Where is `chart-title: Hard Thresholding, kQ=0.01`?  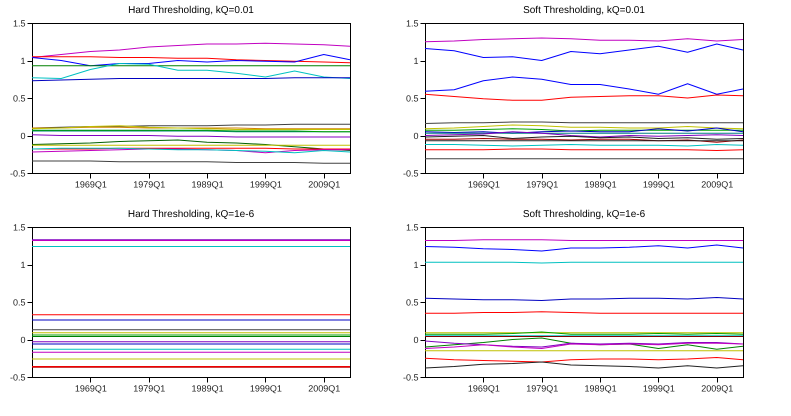 chart-title: Hard Thresholding, kQ=0.01 is located at coordinates (191, 10).